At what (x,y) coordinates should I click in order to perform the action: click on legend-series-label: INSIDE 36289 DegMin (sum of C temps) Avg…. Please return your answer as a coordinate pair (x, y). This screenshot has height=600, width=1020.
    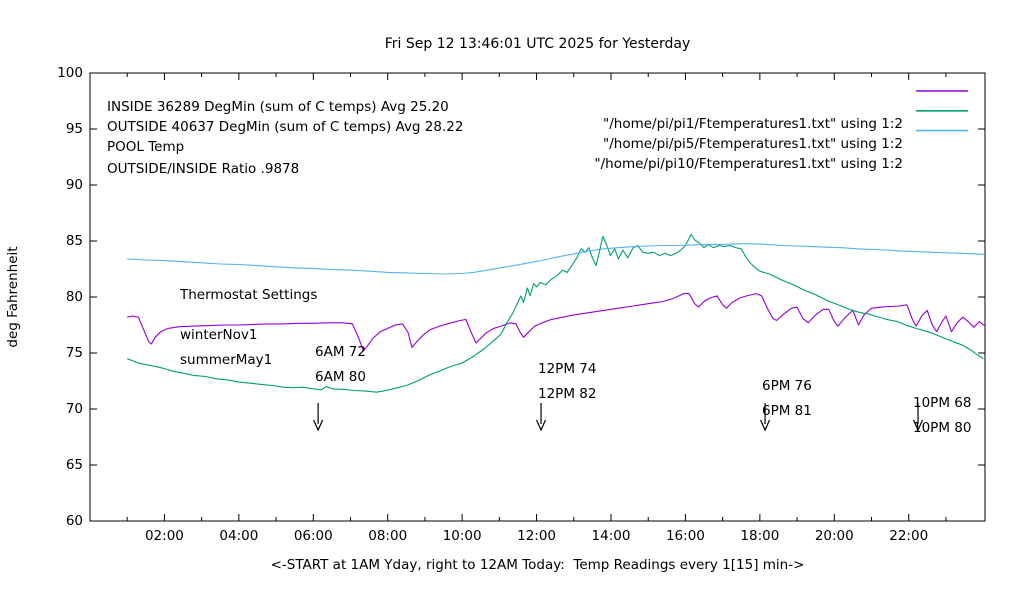
    Looking at the image, I should click on (278, 107).